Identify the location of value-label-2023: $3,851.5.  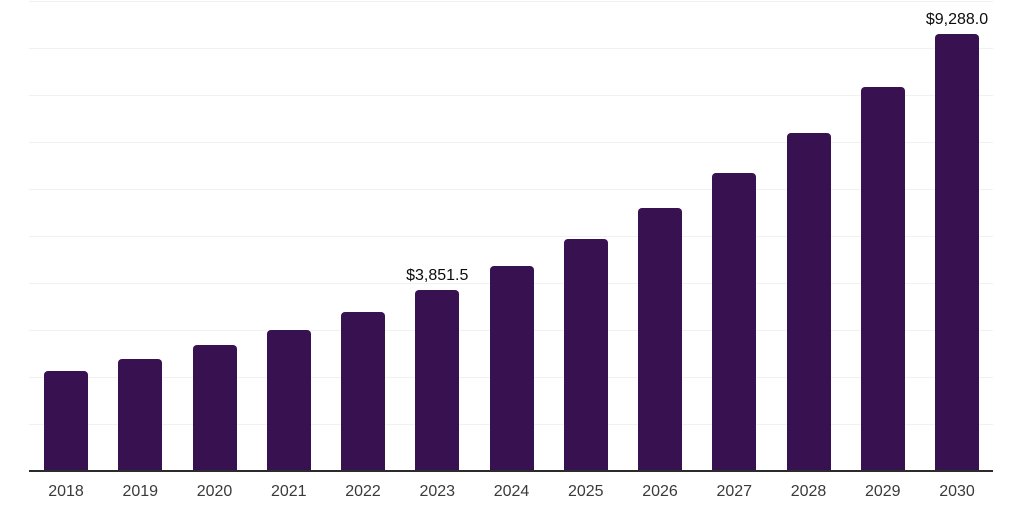
(437, 275).